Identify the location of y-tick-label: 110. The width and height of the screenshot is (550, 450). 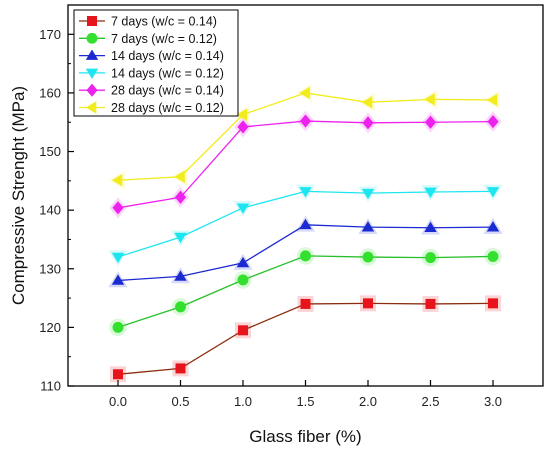
(50, 386).